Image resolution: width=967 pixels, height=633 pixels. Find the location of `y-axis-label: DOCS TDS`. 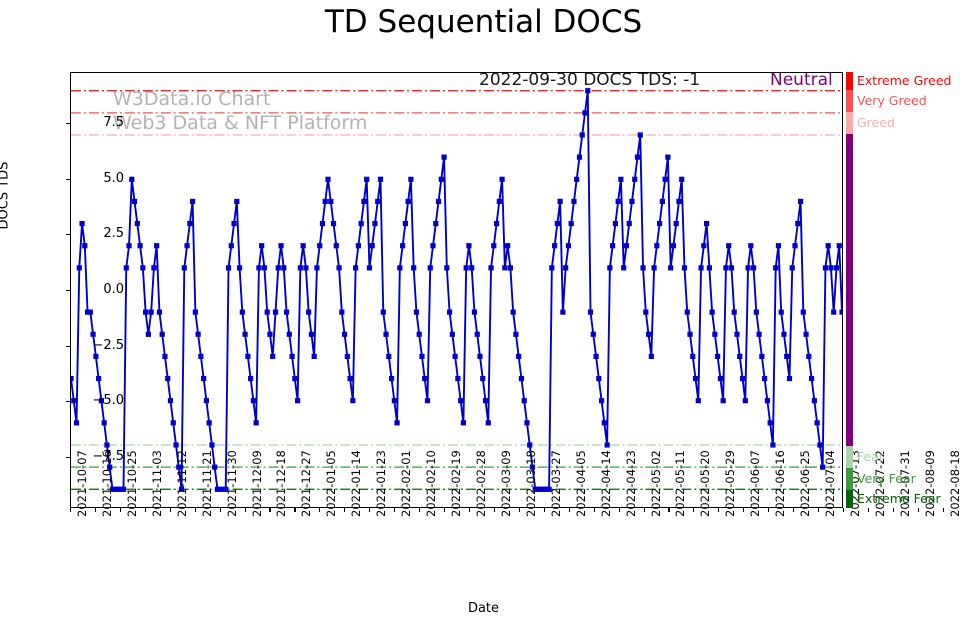

y-axis-label: DOCS TDS is located at coordinates (6, 195).